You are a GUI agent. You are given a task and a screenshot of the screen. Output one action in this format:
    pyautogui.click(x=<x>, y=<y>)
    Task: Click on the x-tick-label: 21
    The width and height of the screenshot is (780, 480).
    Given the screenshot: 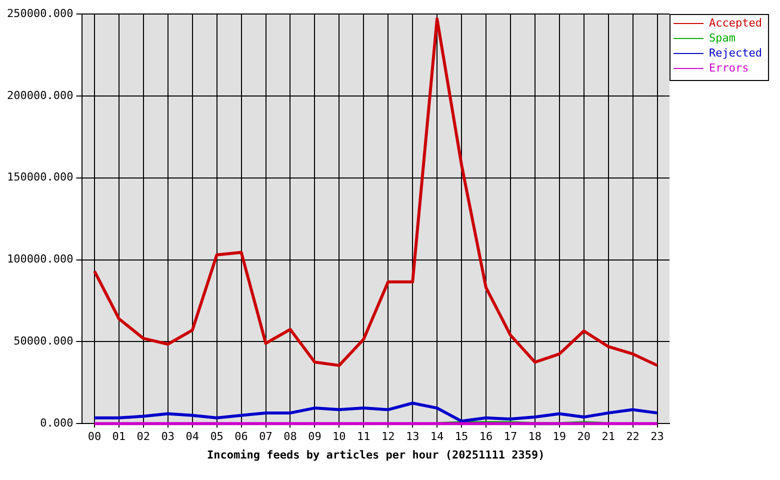 What is the action you would take?
    pyautogui.click(x=608, y=437)
    